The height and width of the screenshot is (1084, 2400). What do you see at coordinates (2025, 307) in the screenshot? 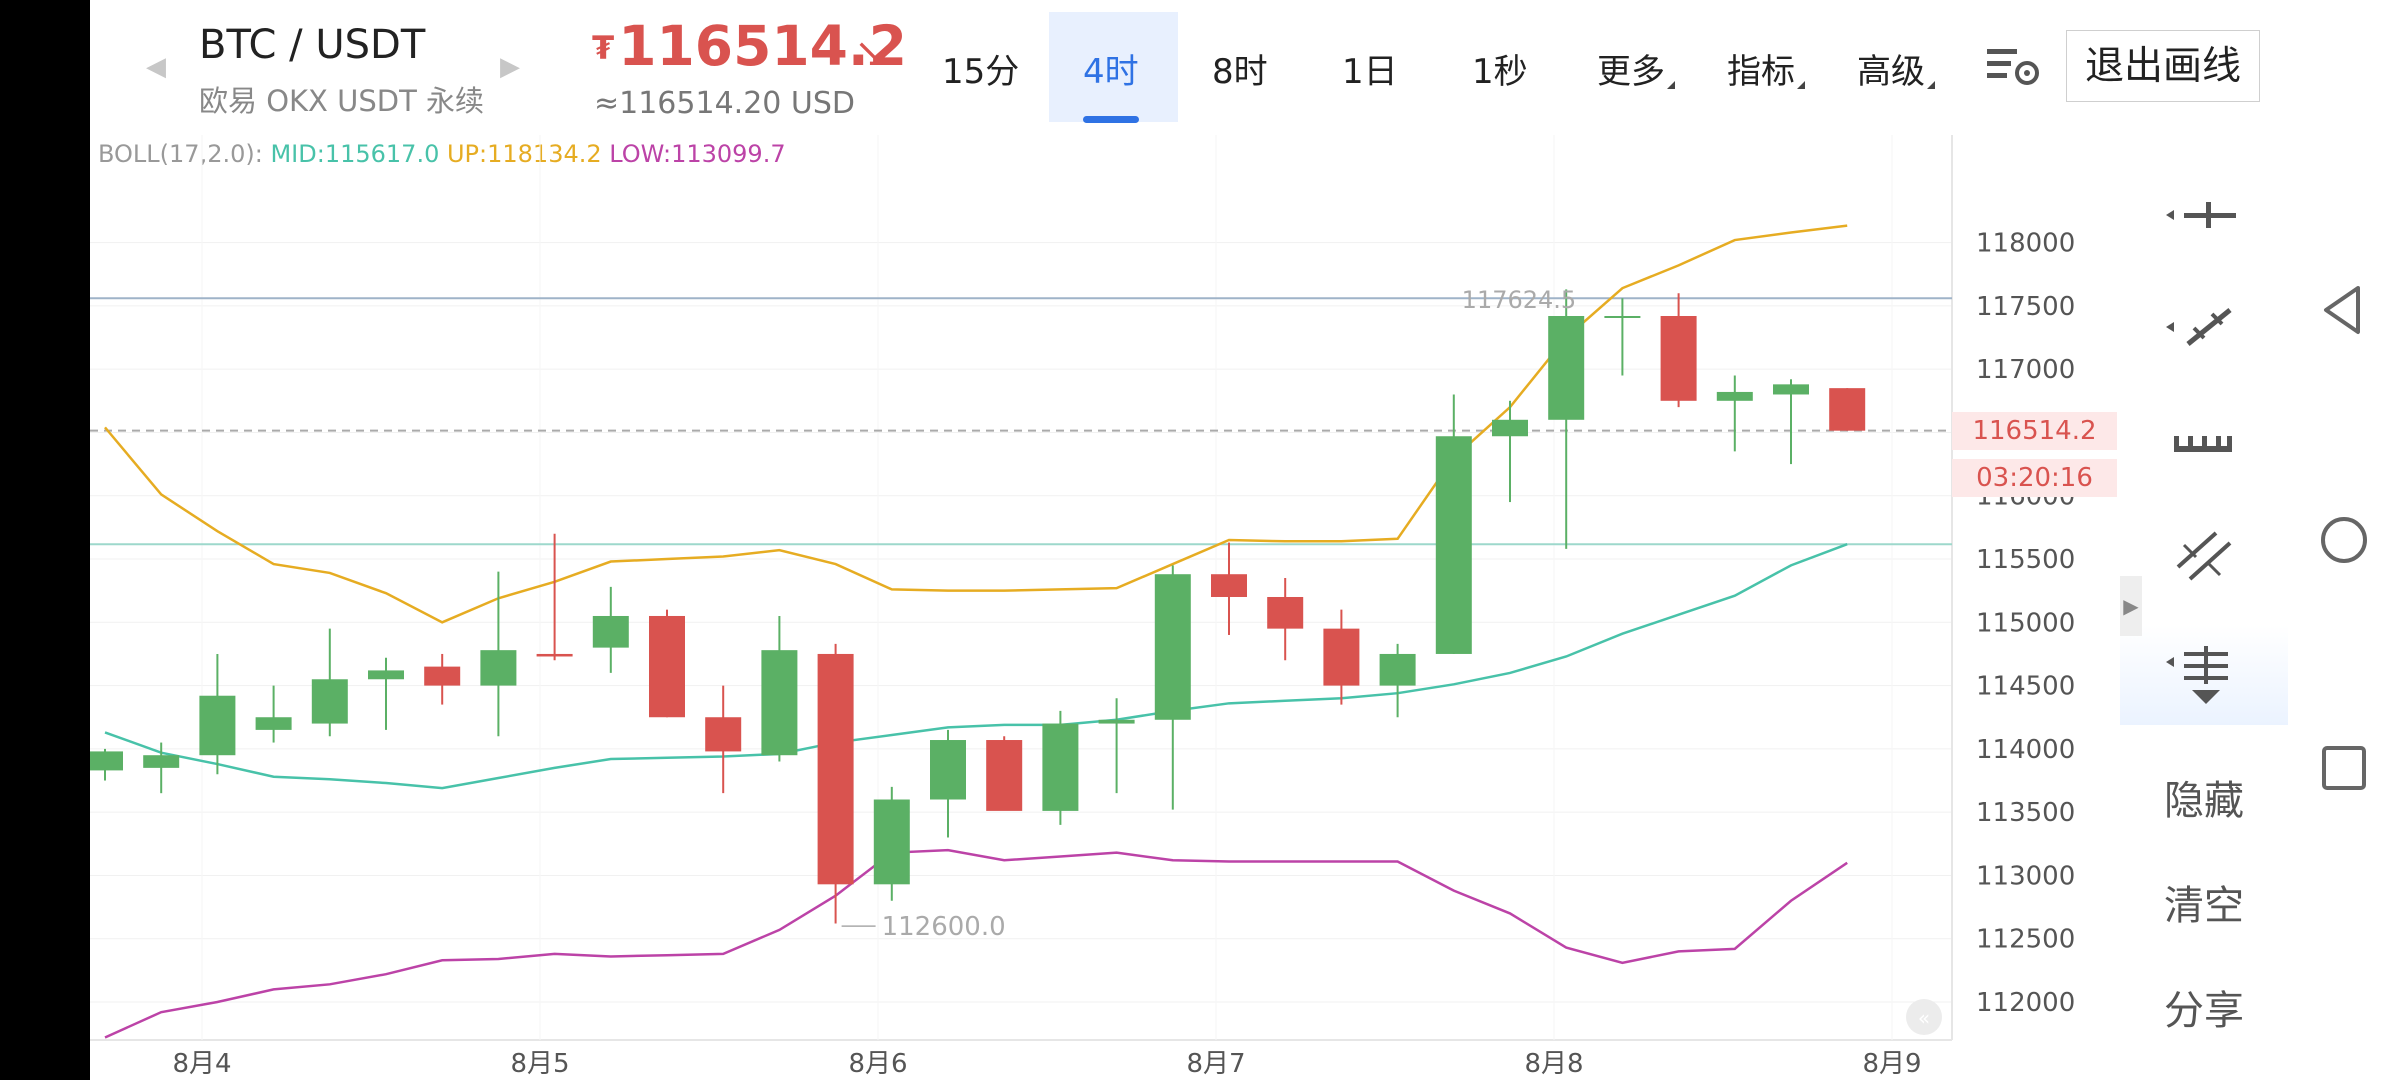
I see `y-tick-label: 117500` at bounding box center [2025, 307].